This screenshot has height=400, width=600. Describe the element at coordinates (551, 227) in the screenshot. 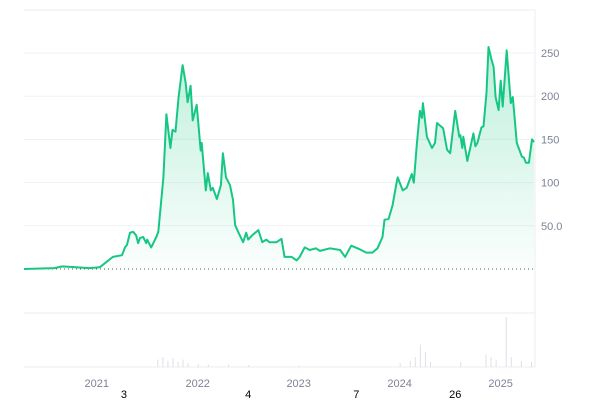

I see `y-tick-label: 50.0` at that location.